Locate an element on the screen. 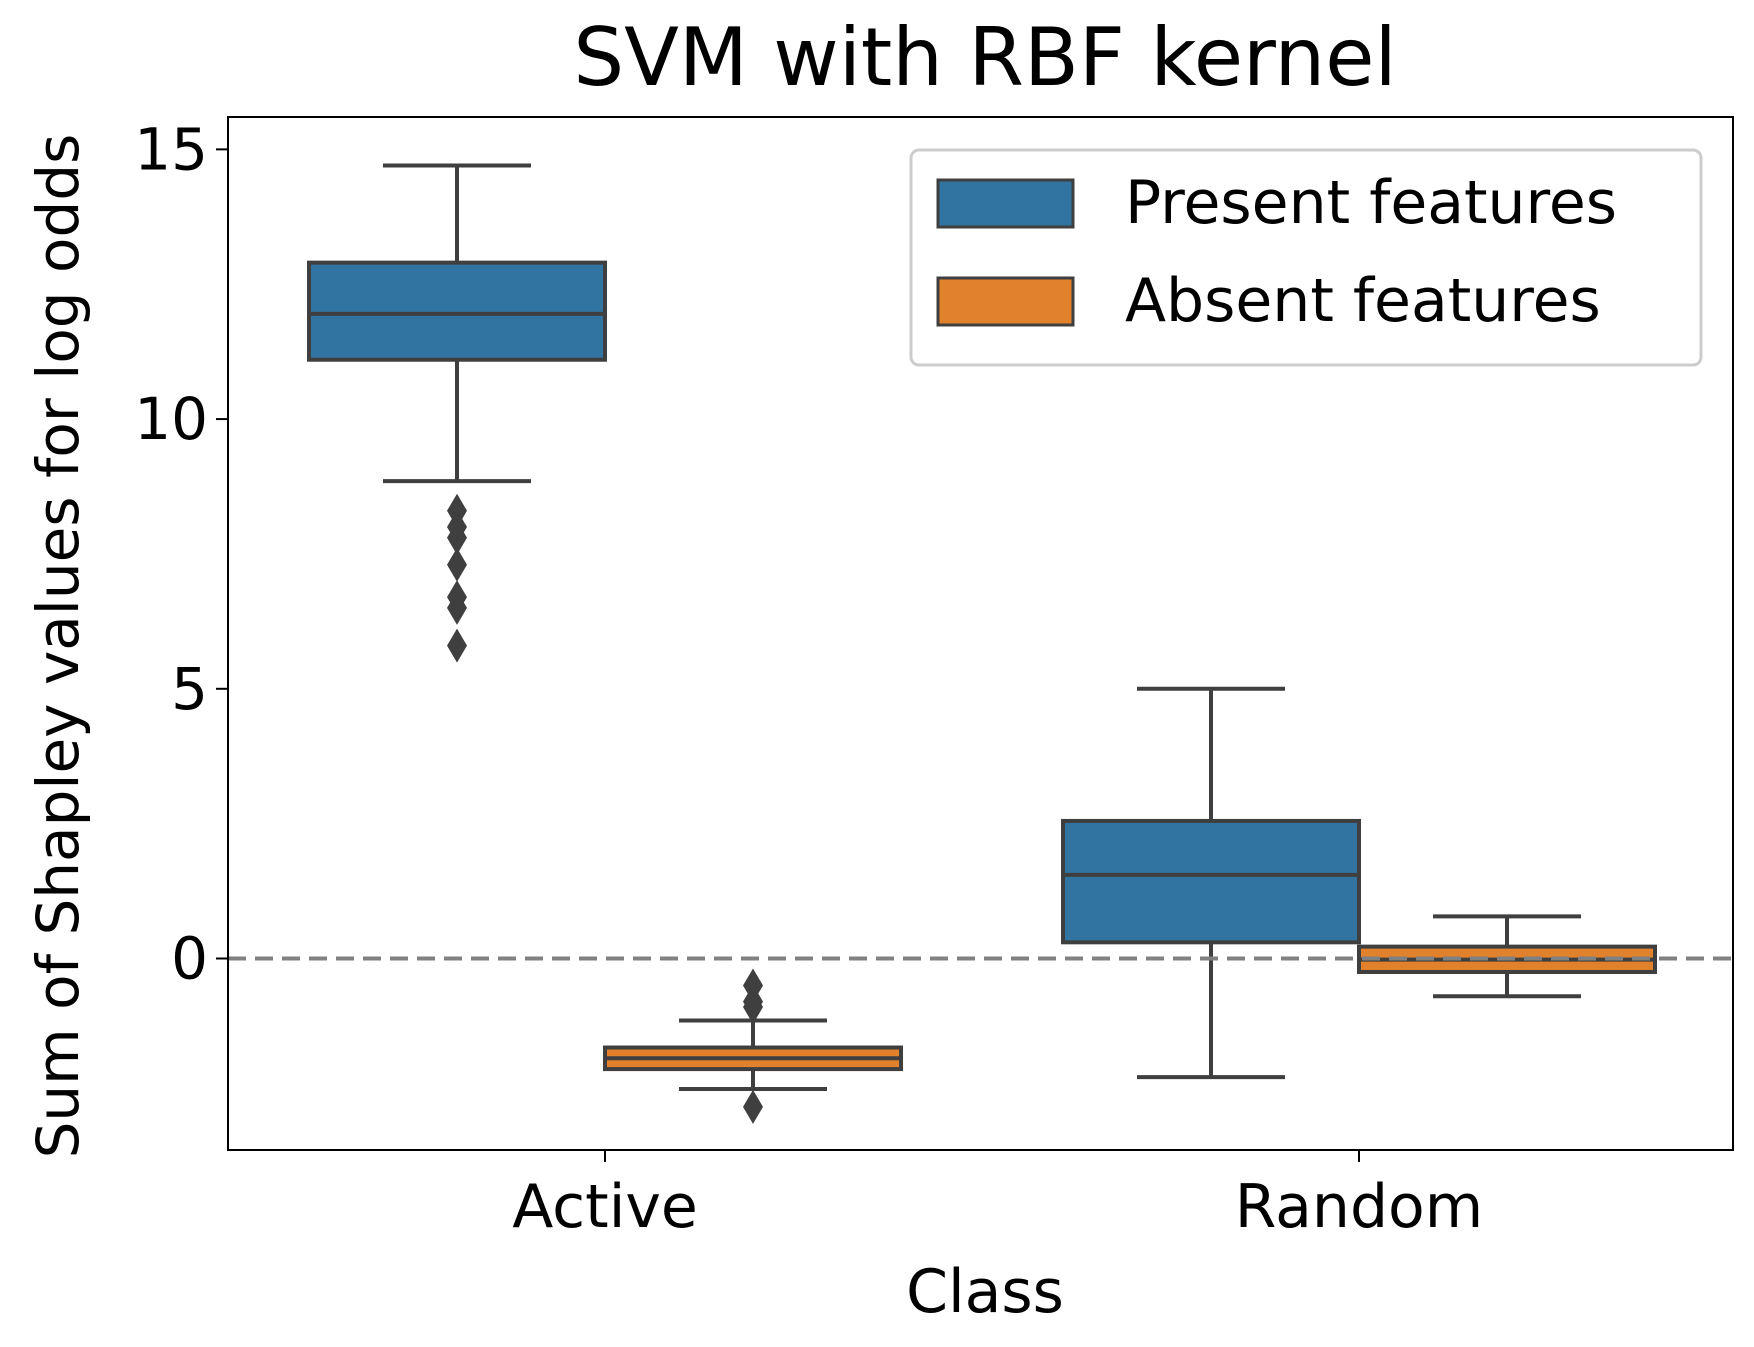  y-axis-label: Sum of Shapley values for log odds is located at coordinates (58, 646).